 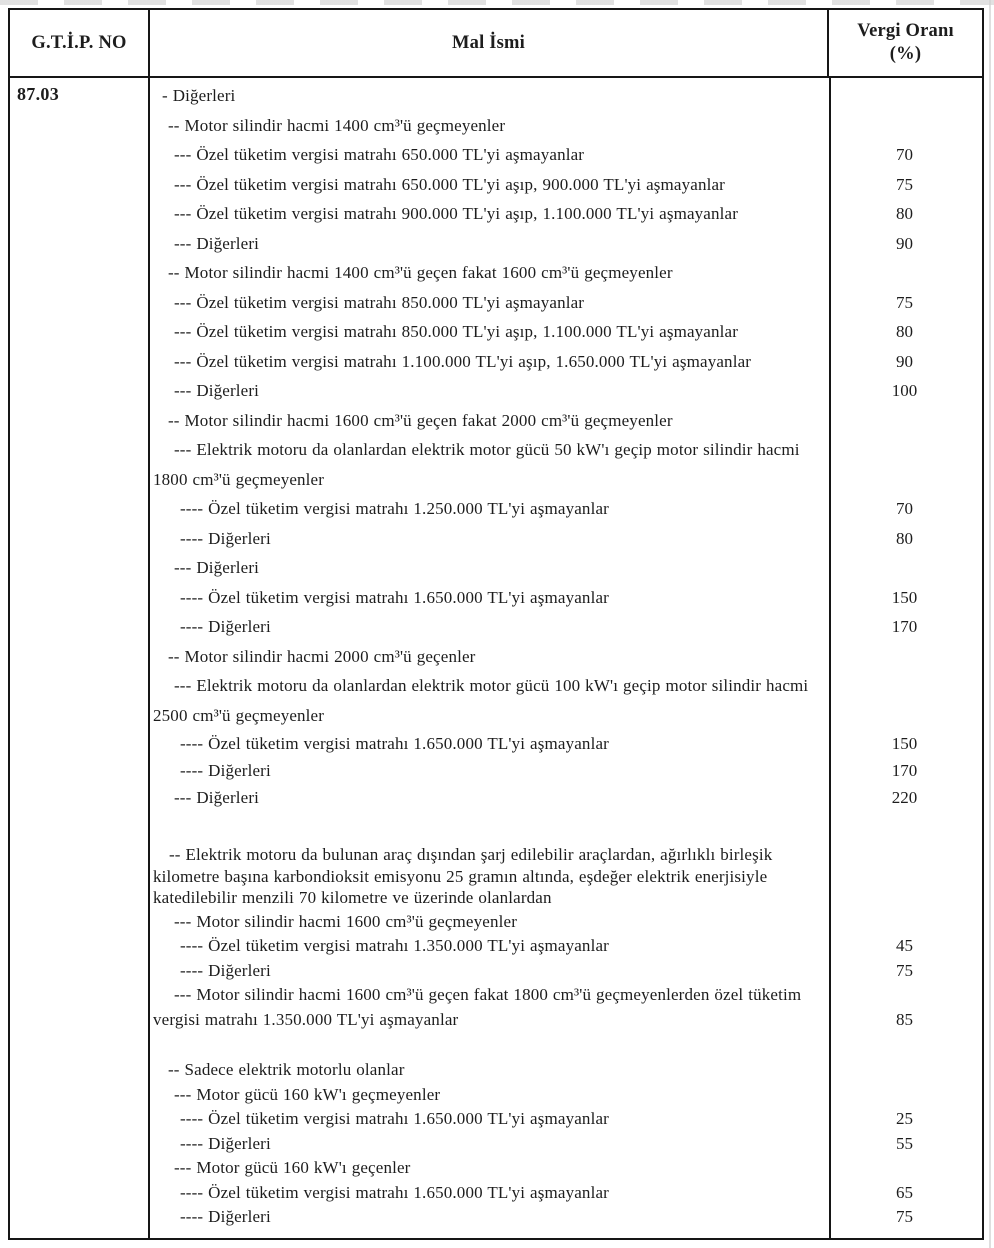 What do you see at coordinates (566, 1144) in the screenshot?
I see `table-row: ---- Diğerleri 55` at bounding box center [566, 1144].